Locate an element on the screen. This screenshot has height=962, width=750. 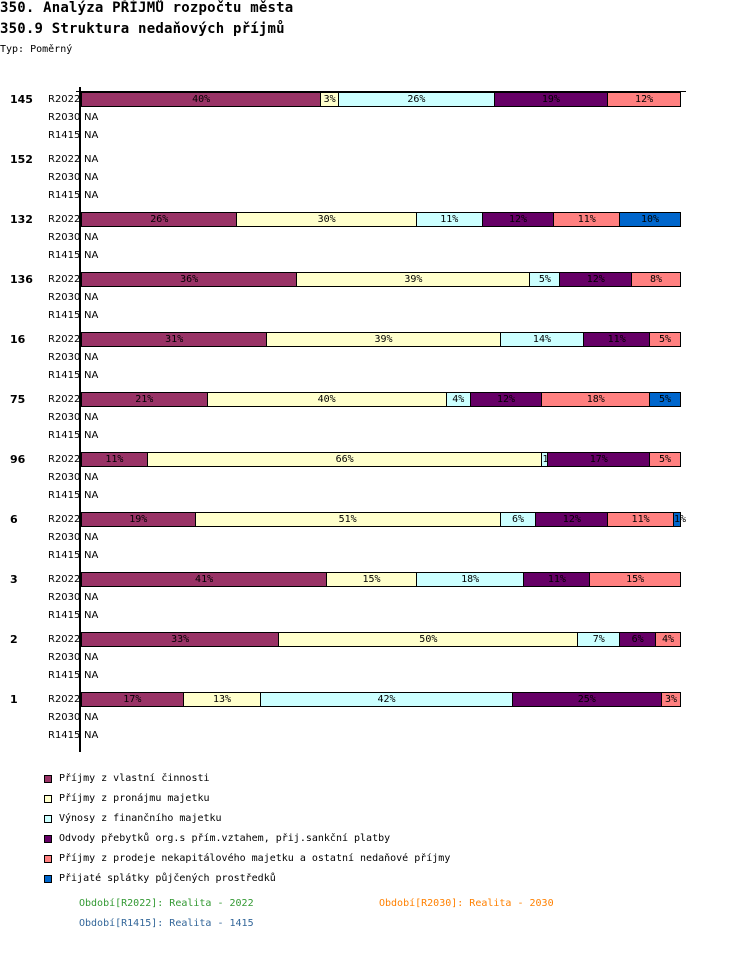
legend-label: Příjmy z vlastní činnosti is located at coordinates (134, 778).